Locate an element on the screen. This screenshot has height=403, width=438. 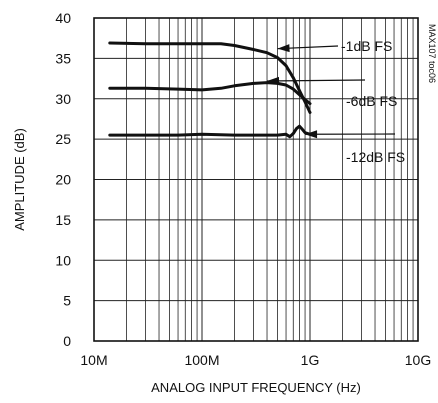
y-tick-label: 10 is located at coordinates (63, 260).